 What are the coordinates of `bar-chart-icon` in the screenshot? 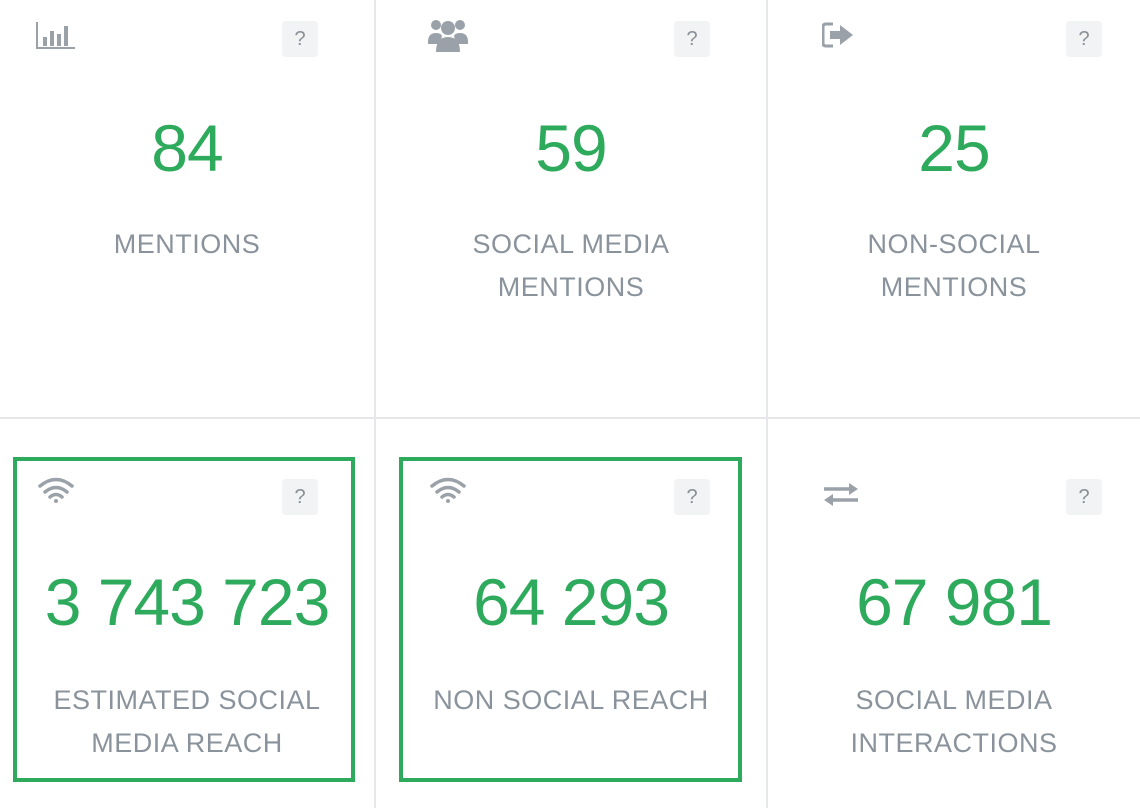 It's located at (56, 37).